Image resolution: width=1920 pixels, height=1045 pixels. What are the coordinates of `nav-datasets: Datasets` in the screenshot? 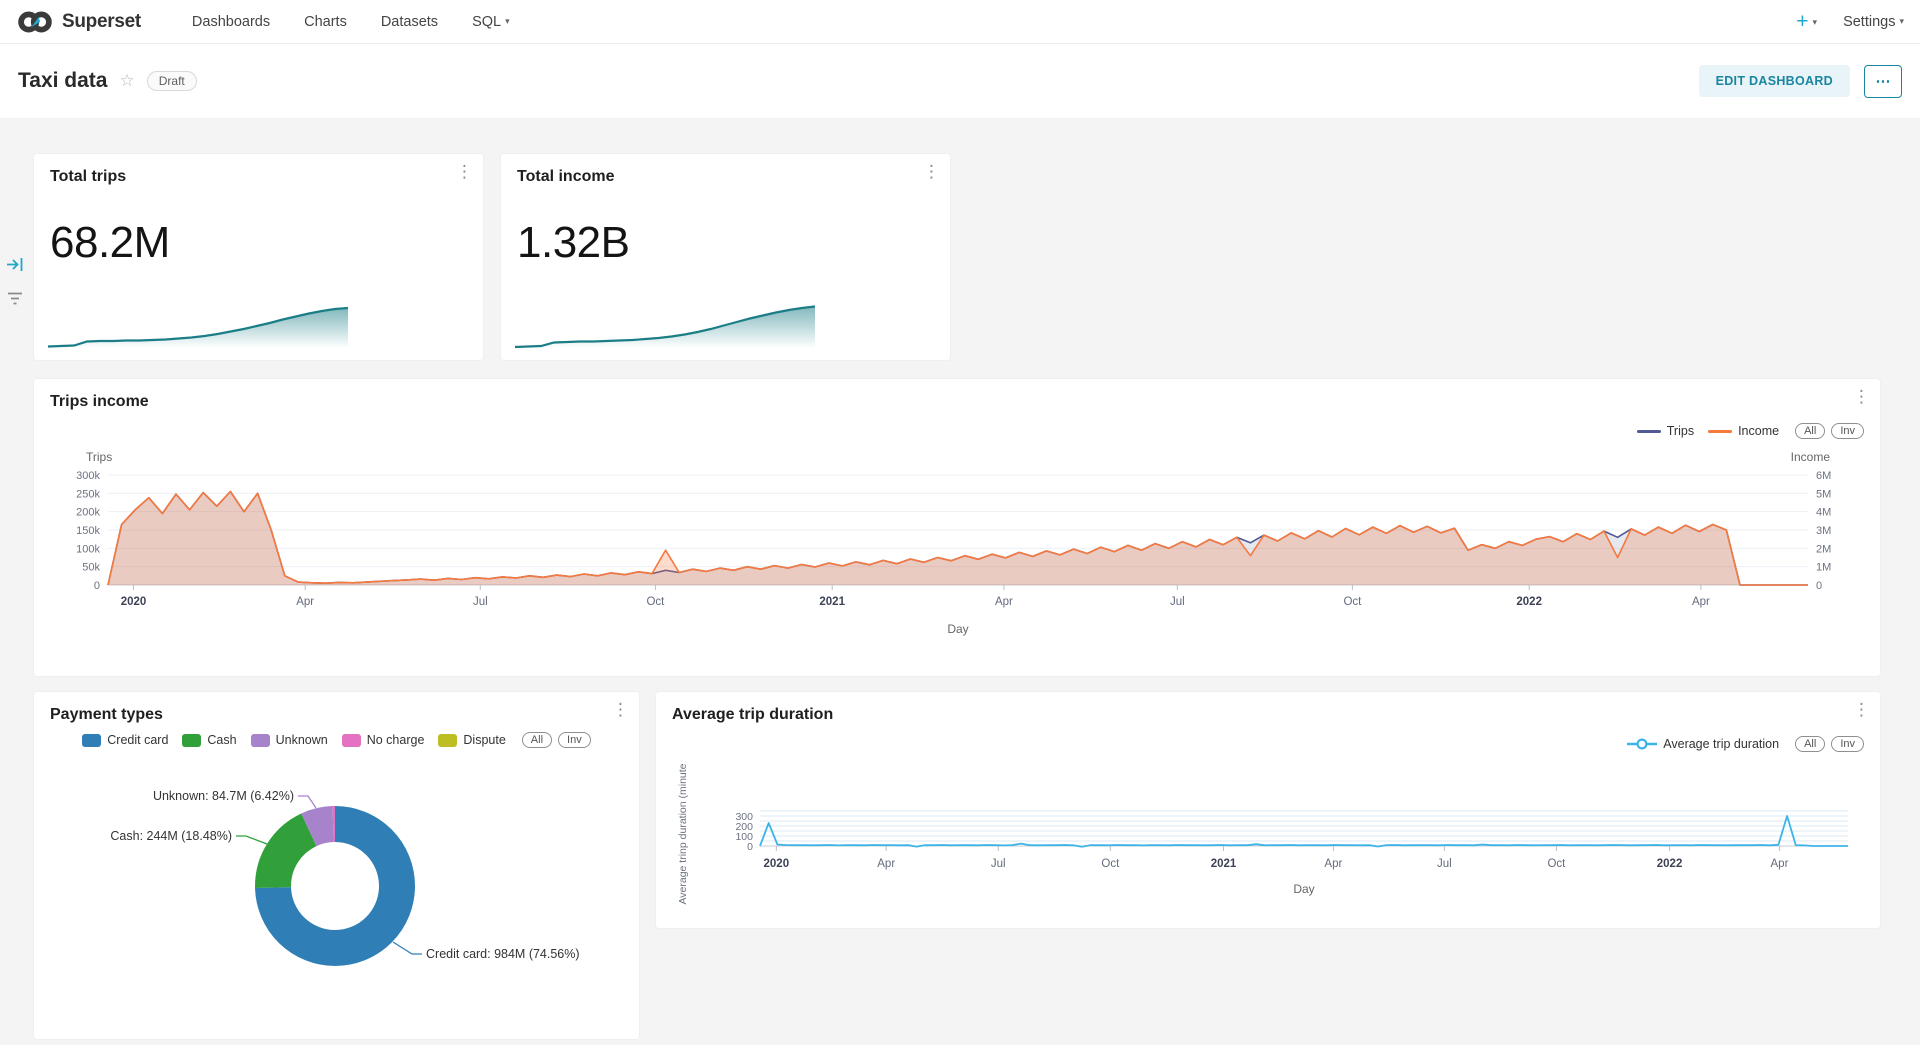 It's located at (409, 21).